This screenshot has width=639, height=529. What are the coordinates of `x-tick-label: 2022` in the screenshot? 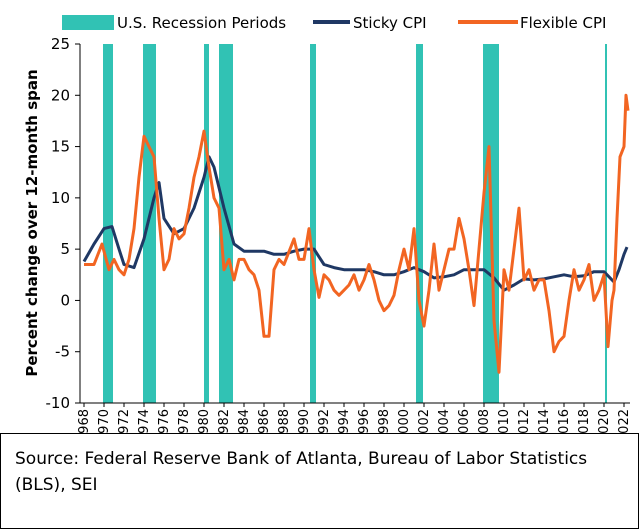 It's located at (624, 421).